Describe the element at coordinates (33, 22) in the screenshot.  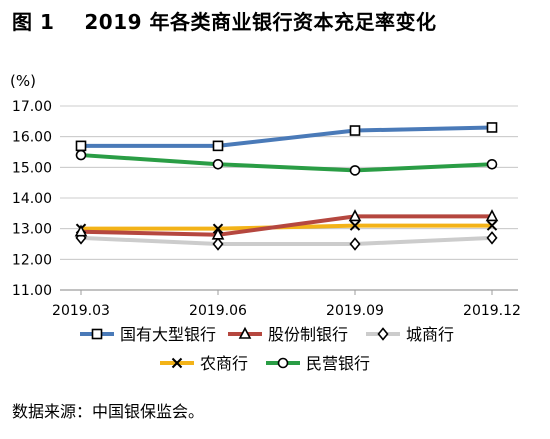
I see `figure-number: 图 1` at that location.